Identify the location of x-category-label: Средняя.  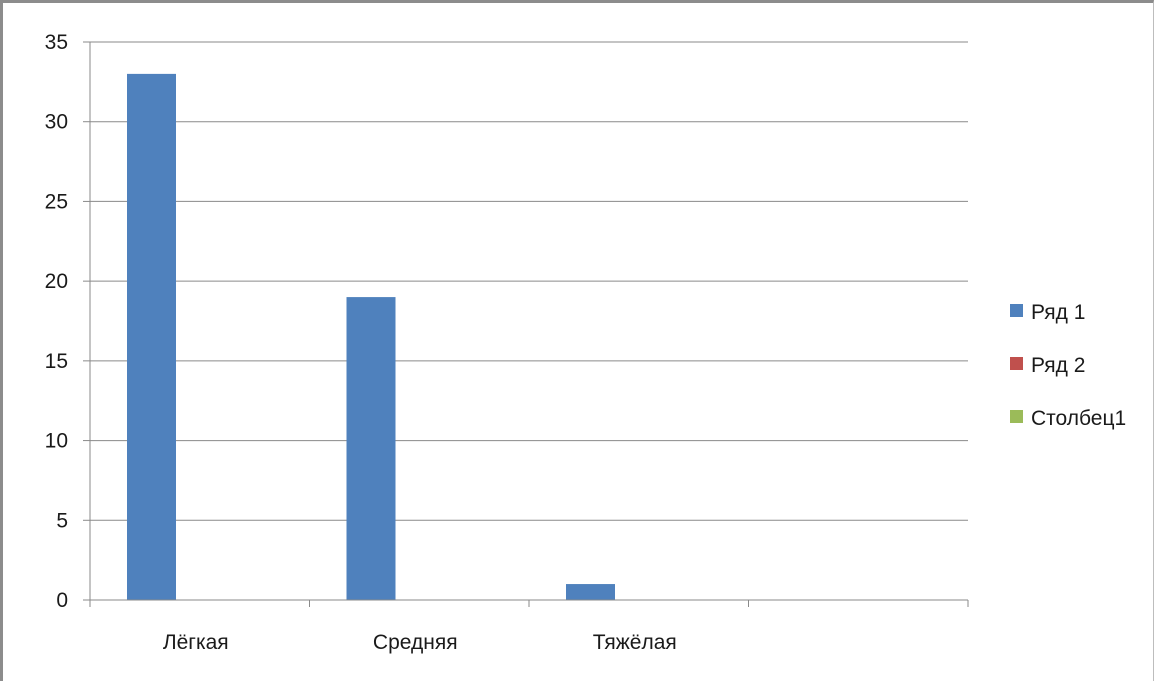
(415, 642).